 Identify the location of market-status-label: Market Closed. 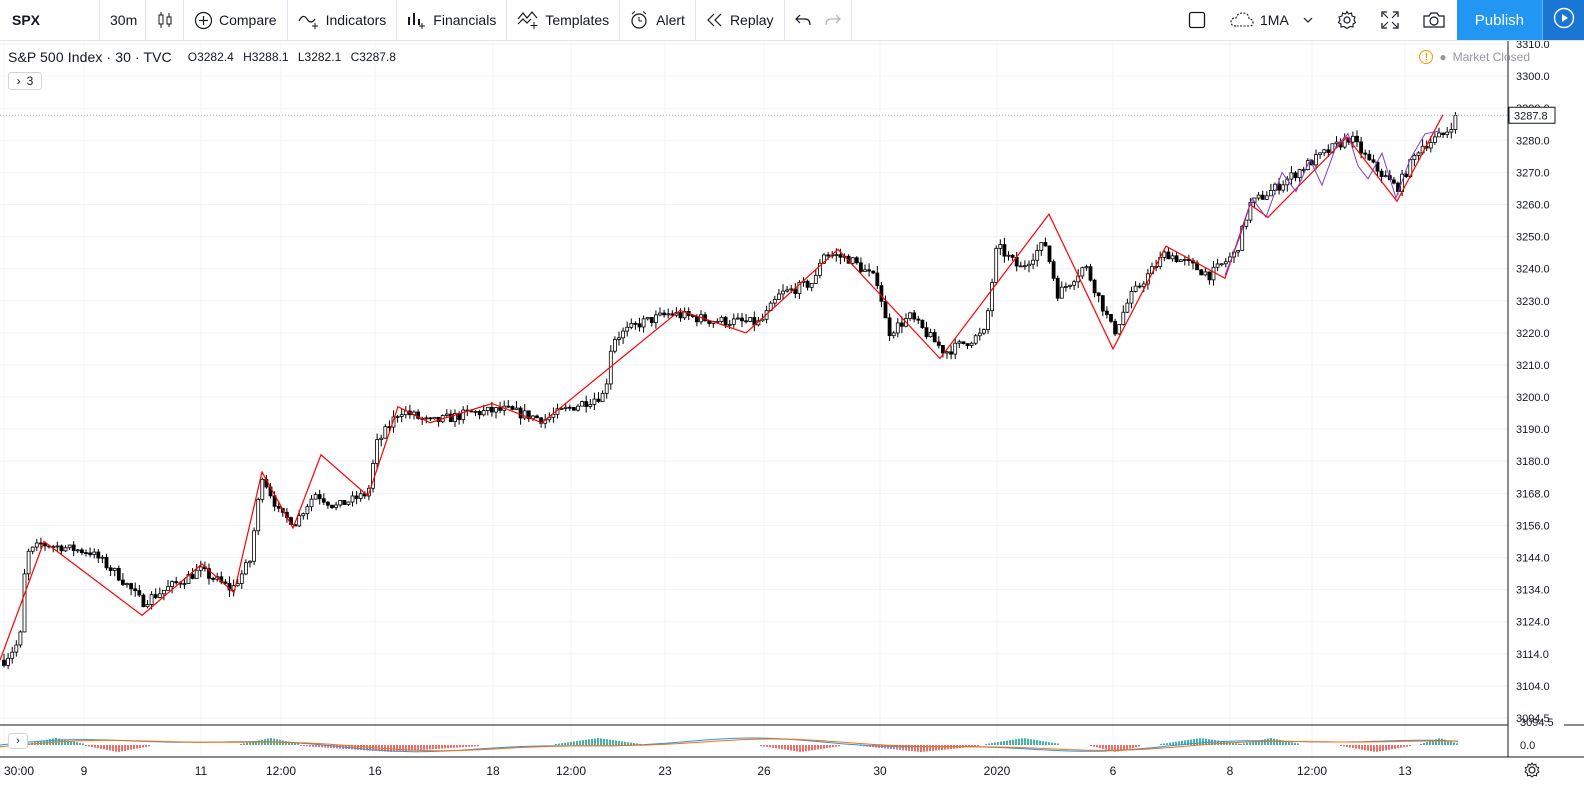
(1491, 57).